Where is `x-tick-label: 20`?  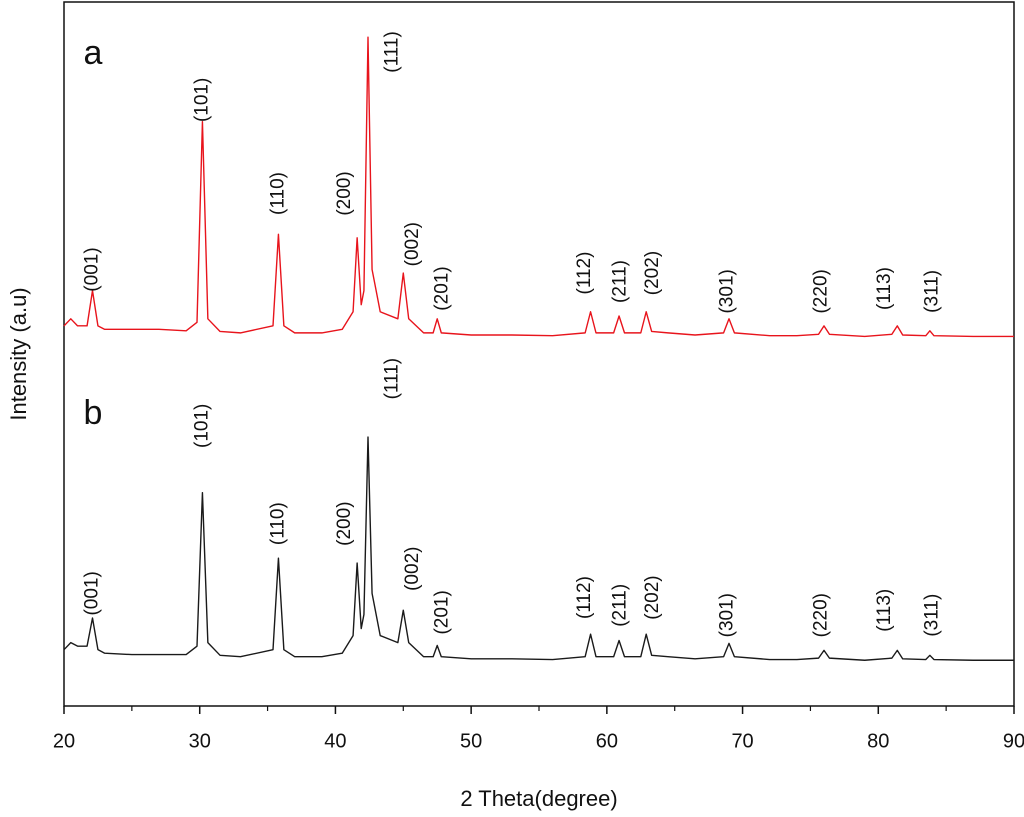 x-tick-label: 20 is located at coordinates (64, 741).